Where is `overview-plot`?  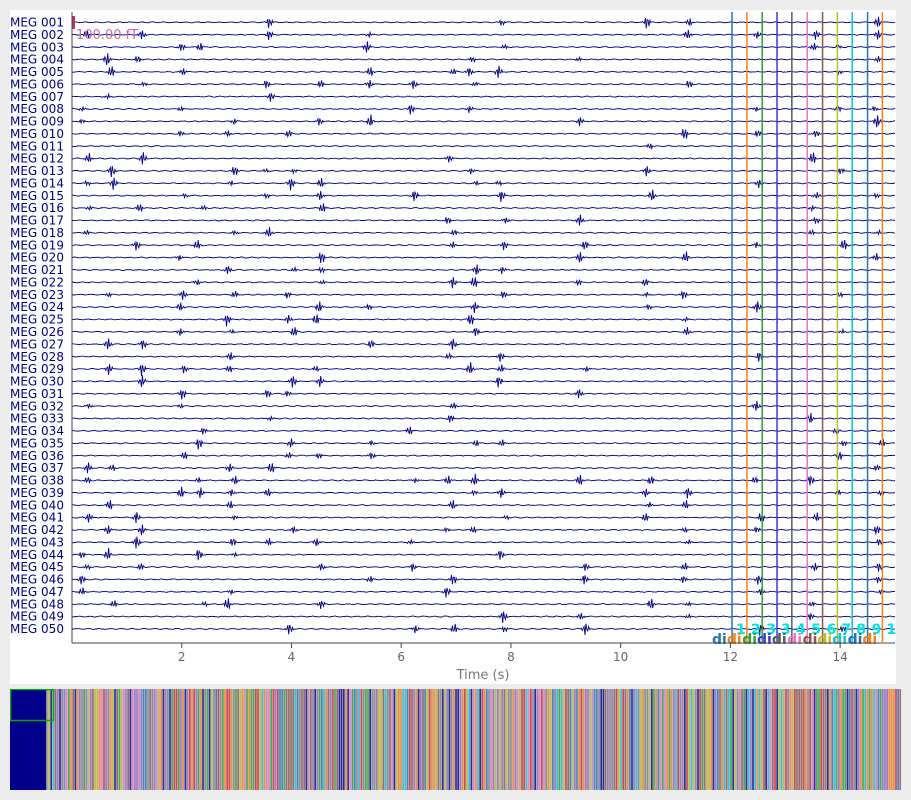
overview-plot is located at coordinates (455, 739).